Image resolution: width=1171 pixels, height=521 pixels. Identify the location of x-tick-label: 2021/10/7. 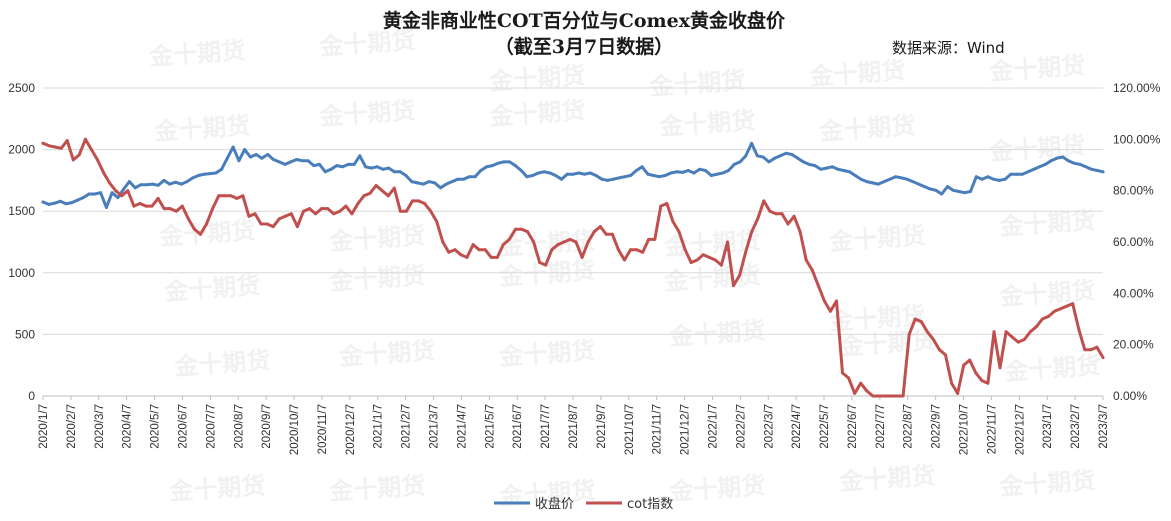
(630, 429).